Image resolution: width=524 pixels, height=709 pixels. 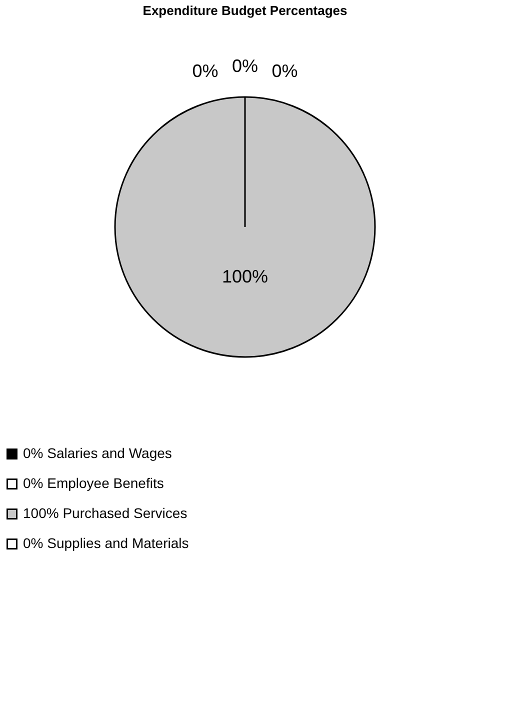 I want to click on chart-title: Expenditure Budget Percentages, so click(x=245, y=10).